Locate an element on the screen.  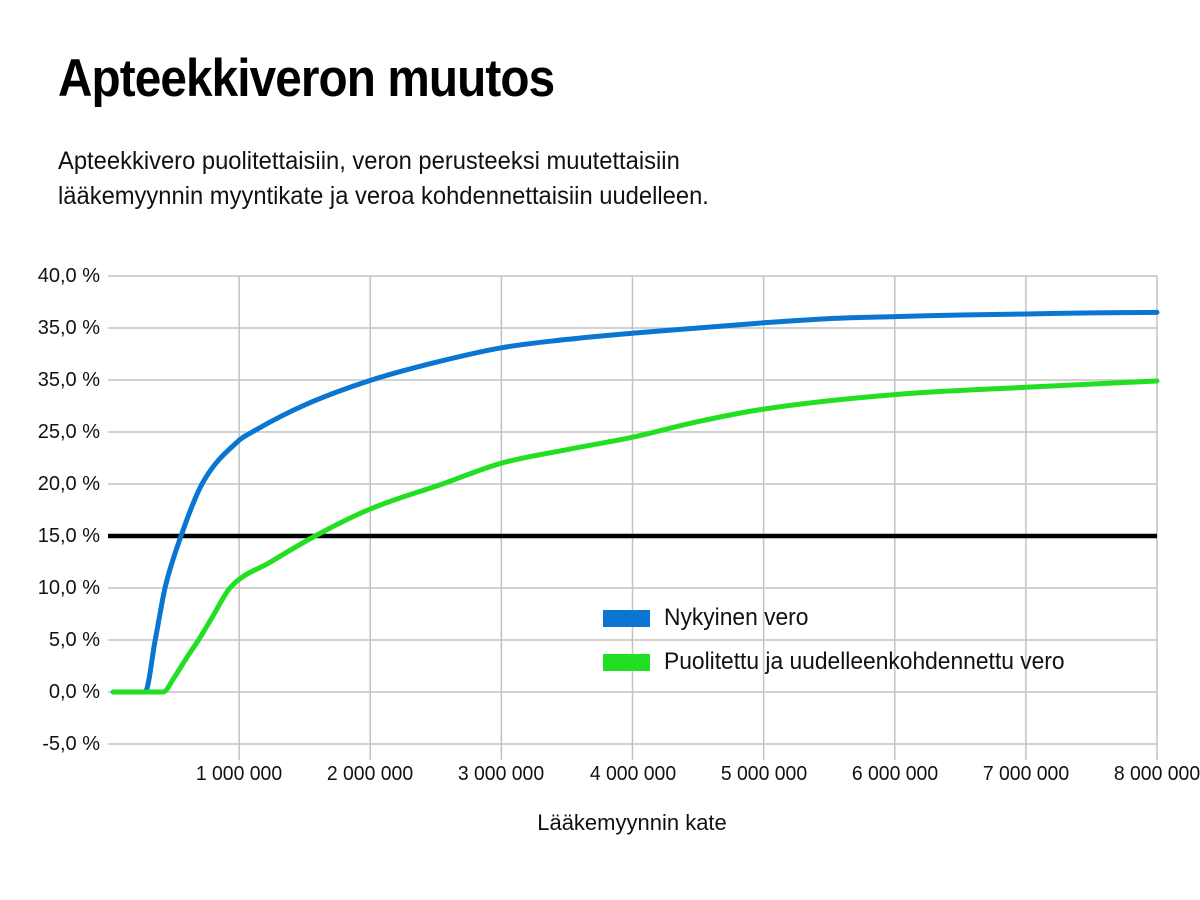
x-tick-label: 5 000 000 is located at coordinates (763, 774).